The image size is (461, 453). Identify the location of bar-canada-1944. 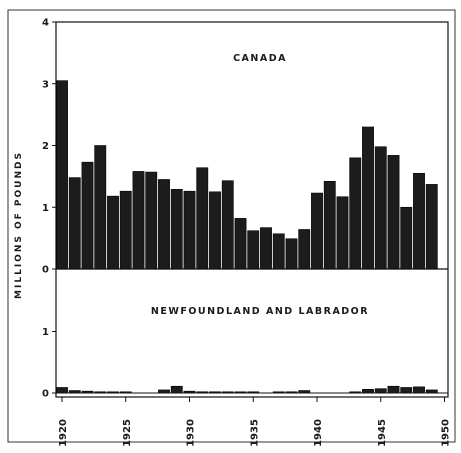
(368, 198).